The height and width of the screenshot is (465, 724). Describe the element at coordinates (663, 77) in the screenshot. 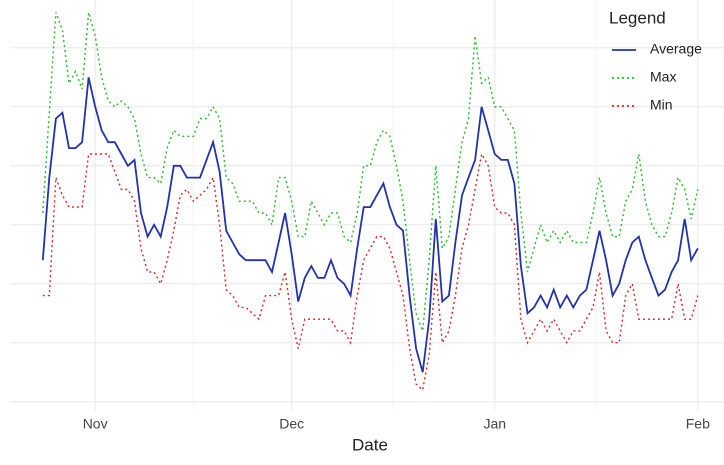

I see `legend-label: Max` at that location.